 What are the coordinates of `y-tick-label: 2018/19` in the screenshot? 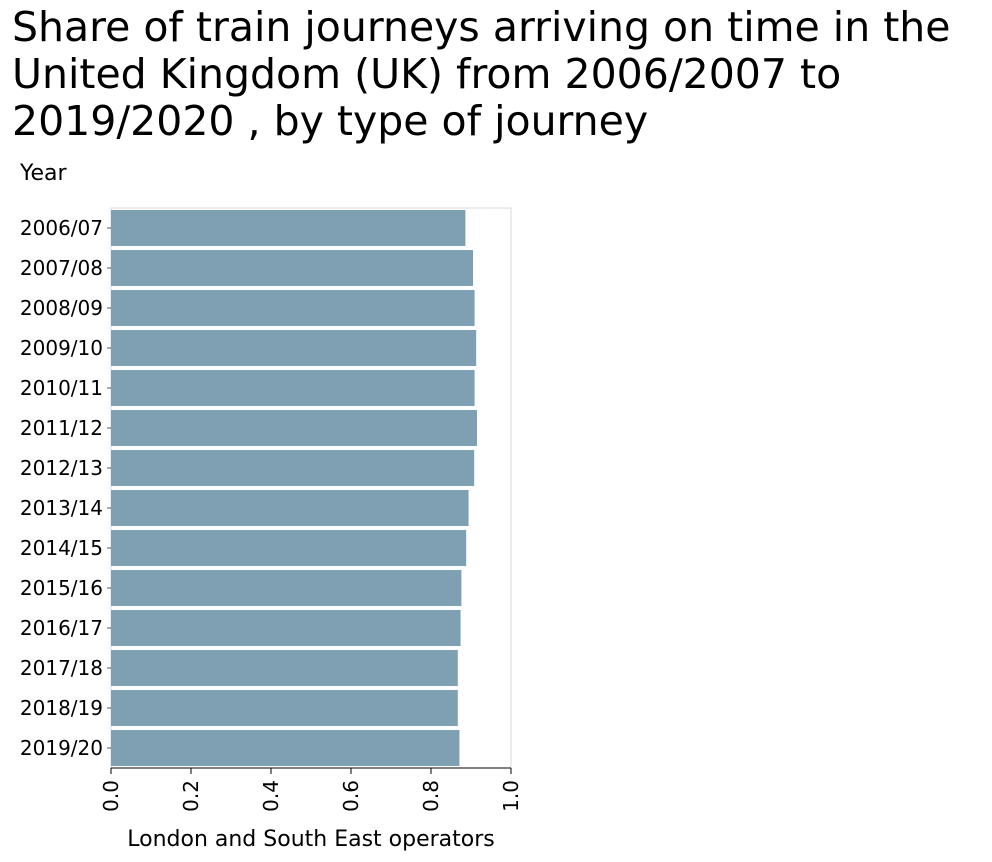 It's located at (61, 708).